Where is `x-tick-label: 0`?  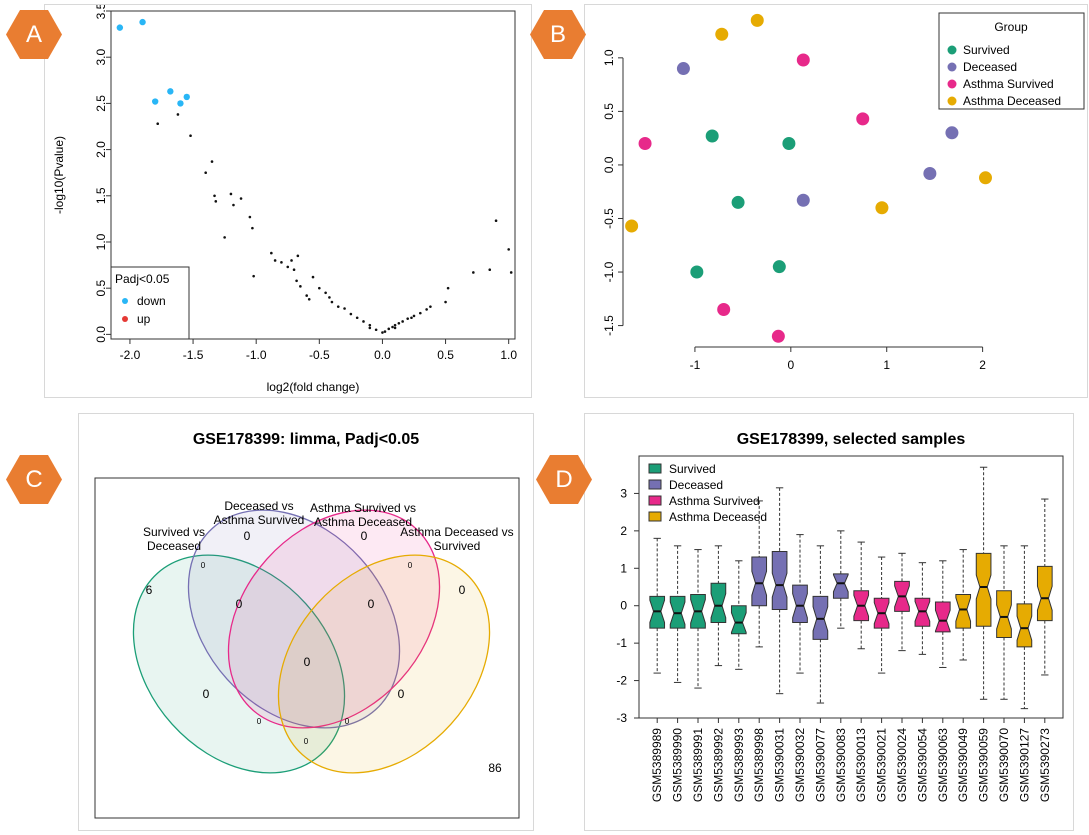
x-tick-label: 0 is located at coordinates (790, 365).